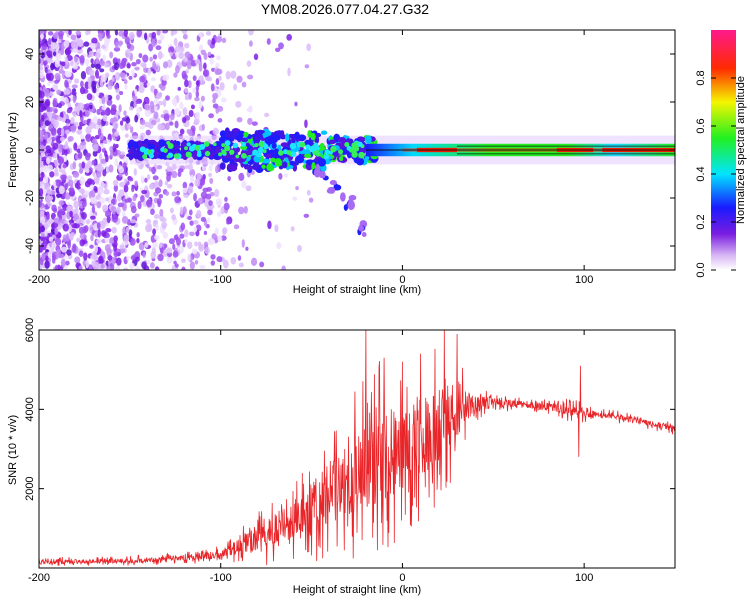 This screenshot has height=600, width=750. What do you see at coordinates (723, 150) in the screenshot?
I see `colorbar-gradient` at bounding box center [723, 150].